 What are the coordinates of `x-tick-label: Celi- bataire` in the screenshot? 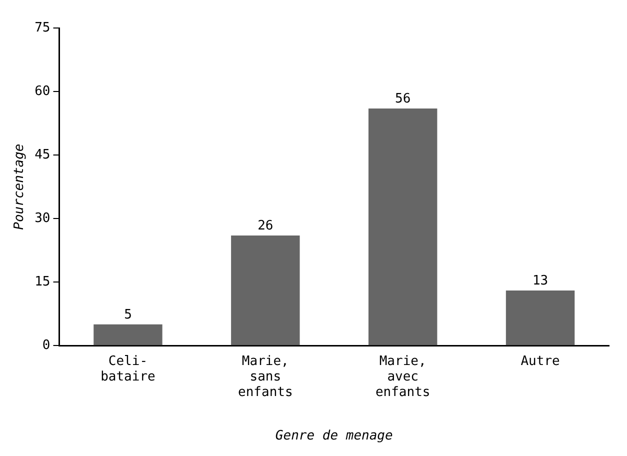 It's located at (128, 369).